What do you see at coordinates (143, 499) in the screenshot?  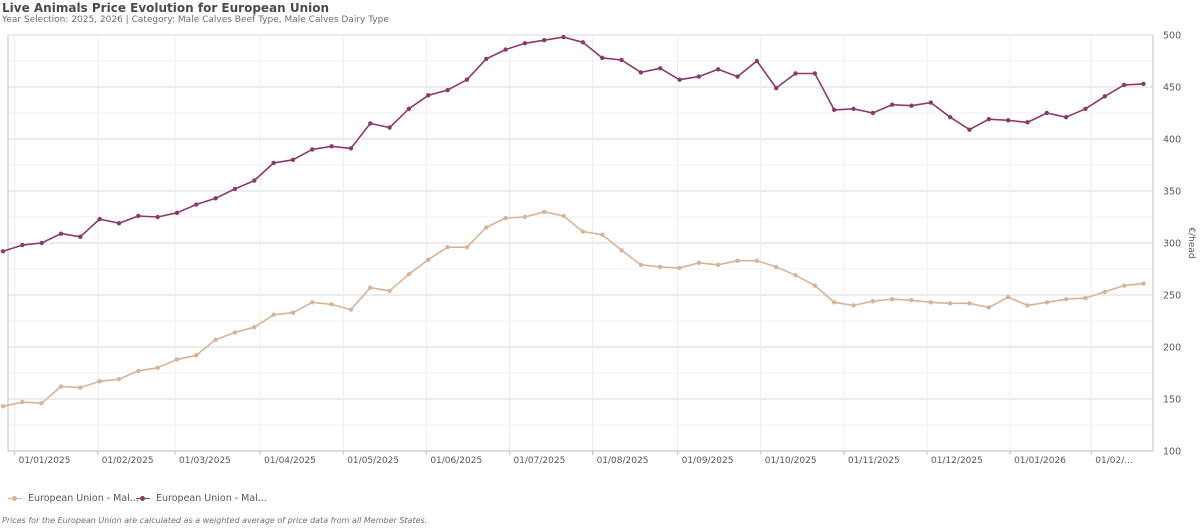 I see `legend-swatch-dairy` at bounding box center [143, 499].